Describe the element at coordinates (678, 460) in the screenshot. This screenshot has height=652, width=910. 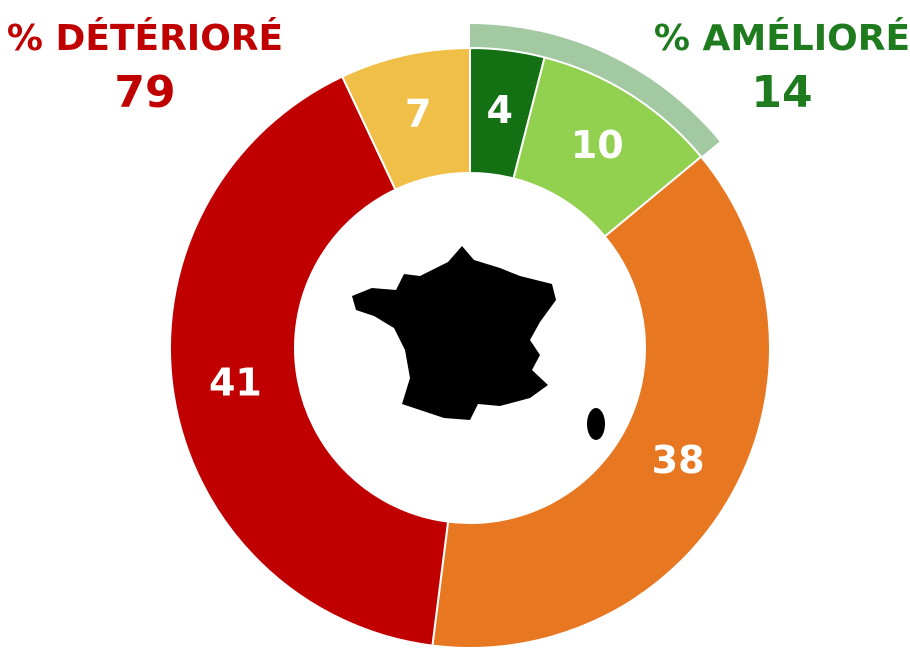
I see `slice-label: 38` at that location.